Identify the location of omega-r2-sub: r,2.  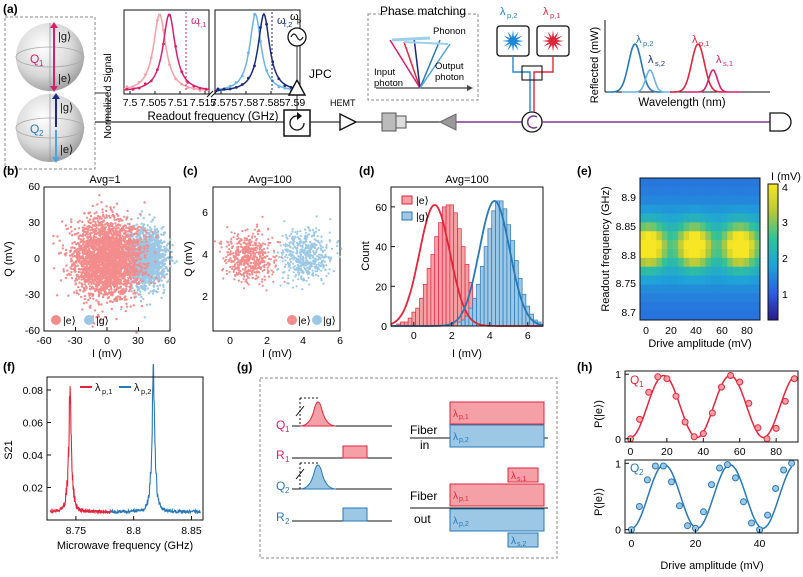
(288, 24).